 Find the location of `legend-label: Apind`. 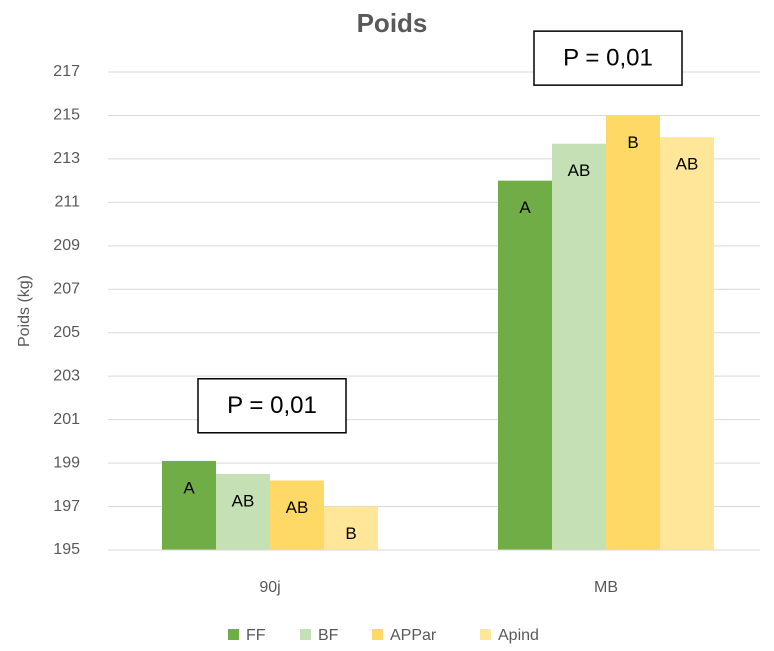

legend-label: Apind is located at coordinates (518, 635).